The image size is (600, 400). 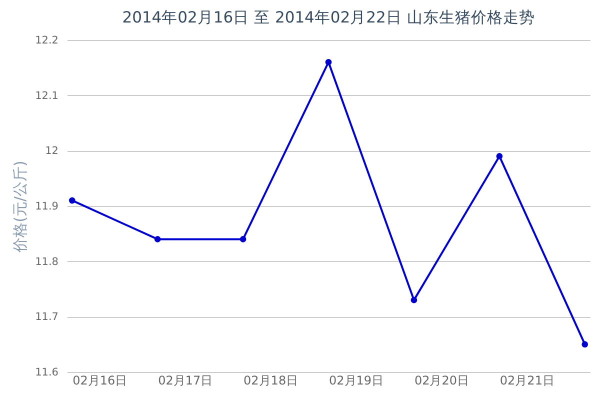 I want to click on y-axis-title: 价格(元/公斤), so click(x=20, y=207).